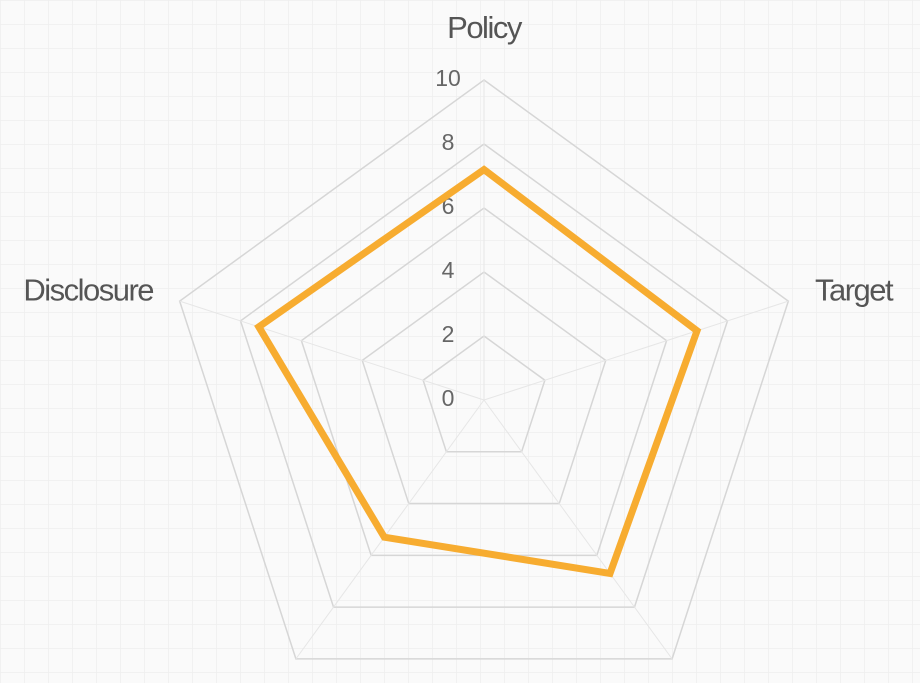 The image size is (920, 683). What do you see at coordinates (88, 290) in the screenshot?
I see `category-label: Disclosure` at bounding box center [88, 290].